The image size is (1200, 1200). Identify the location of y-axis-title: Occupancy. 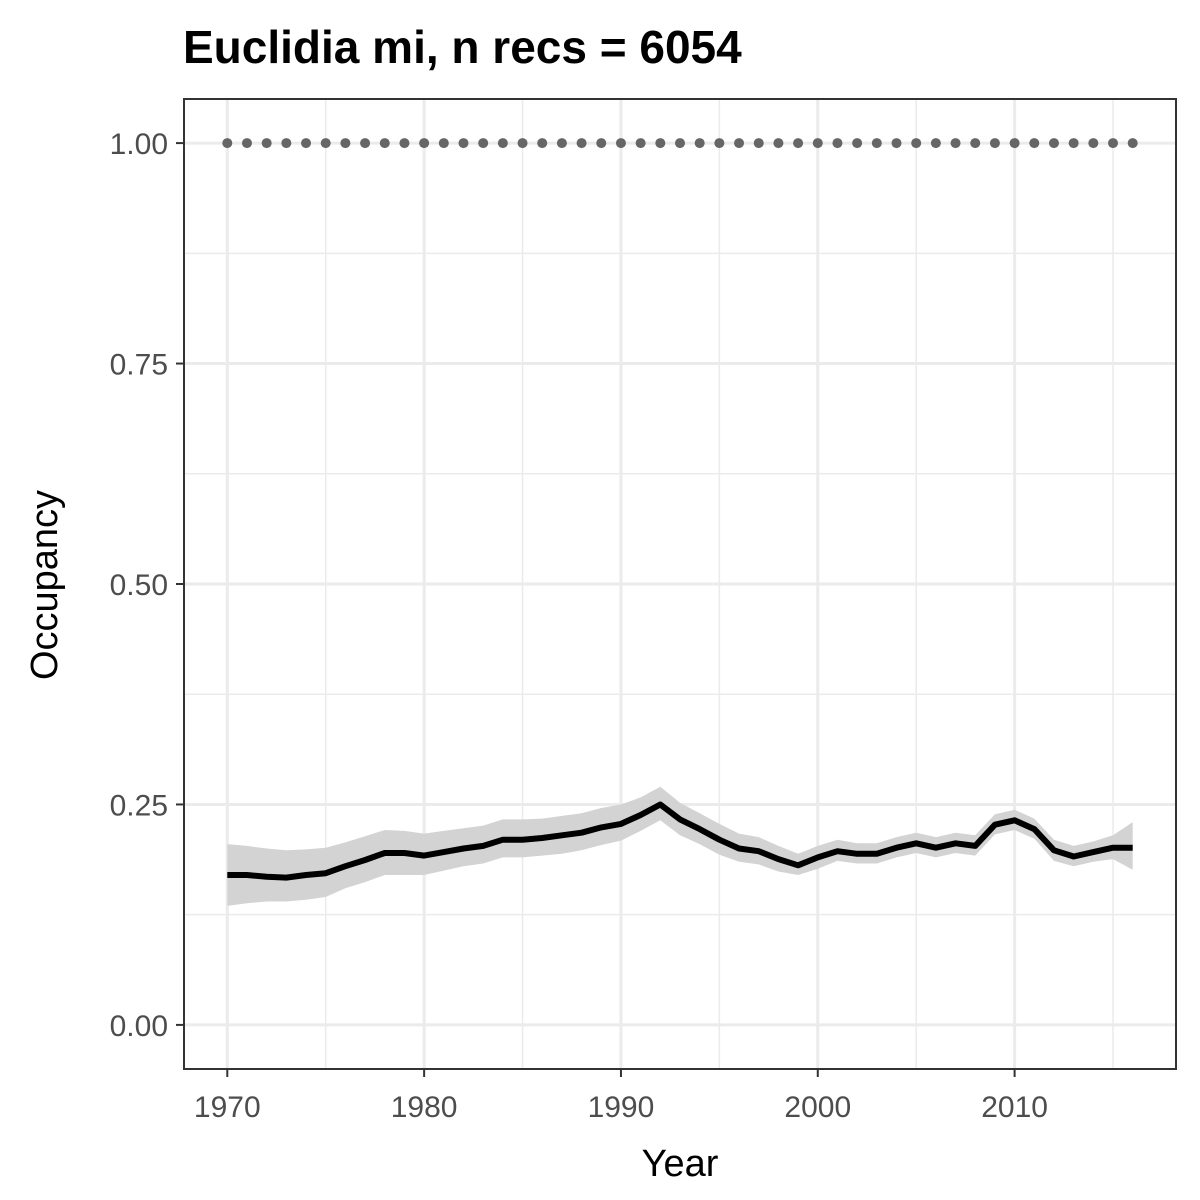
(45, 585).